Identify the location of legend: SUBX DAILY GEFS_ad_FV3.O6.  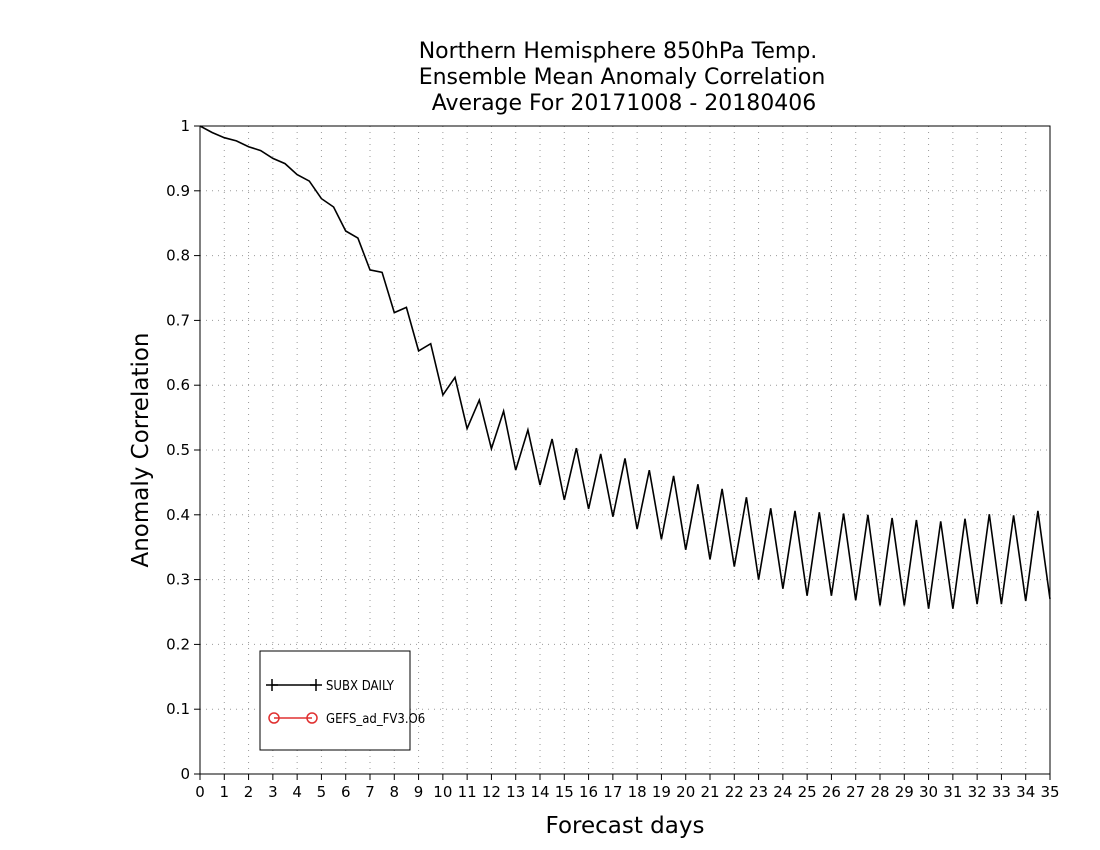
(342, 700).